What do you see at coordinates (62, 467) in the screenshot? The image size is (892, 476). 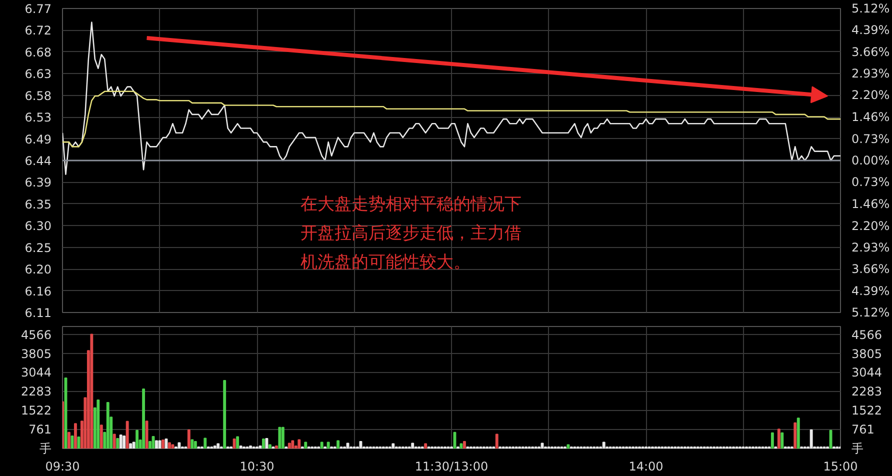 I see `x-tick-label: 09:30` at bounding box center [62, 467].